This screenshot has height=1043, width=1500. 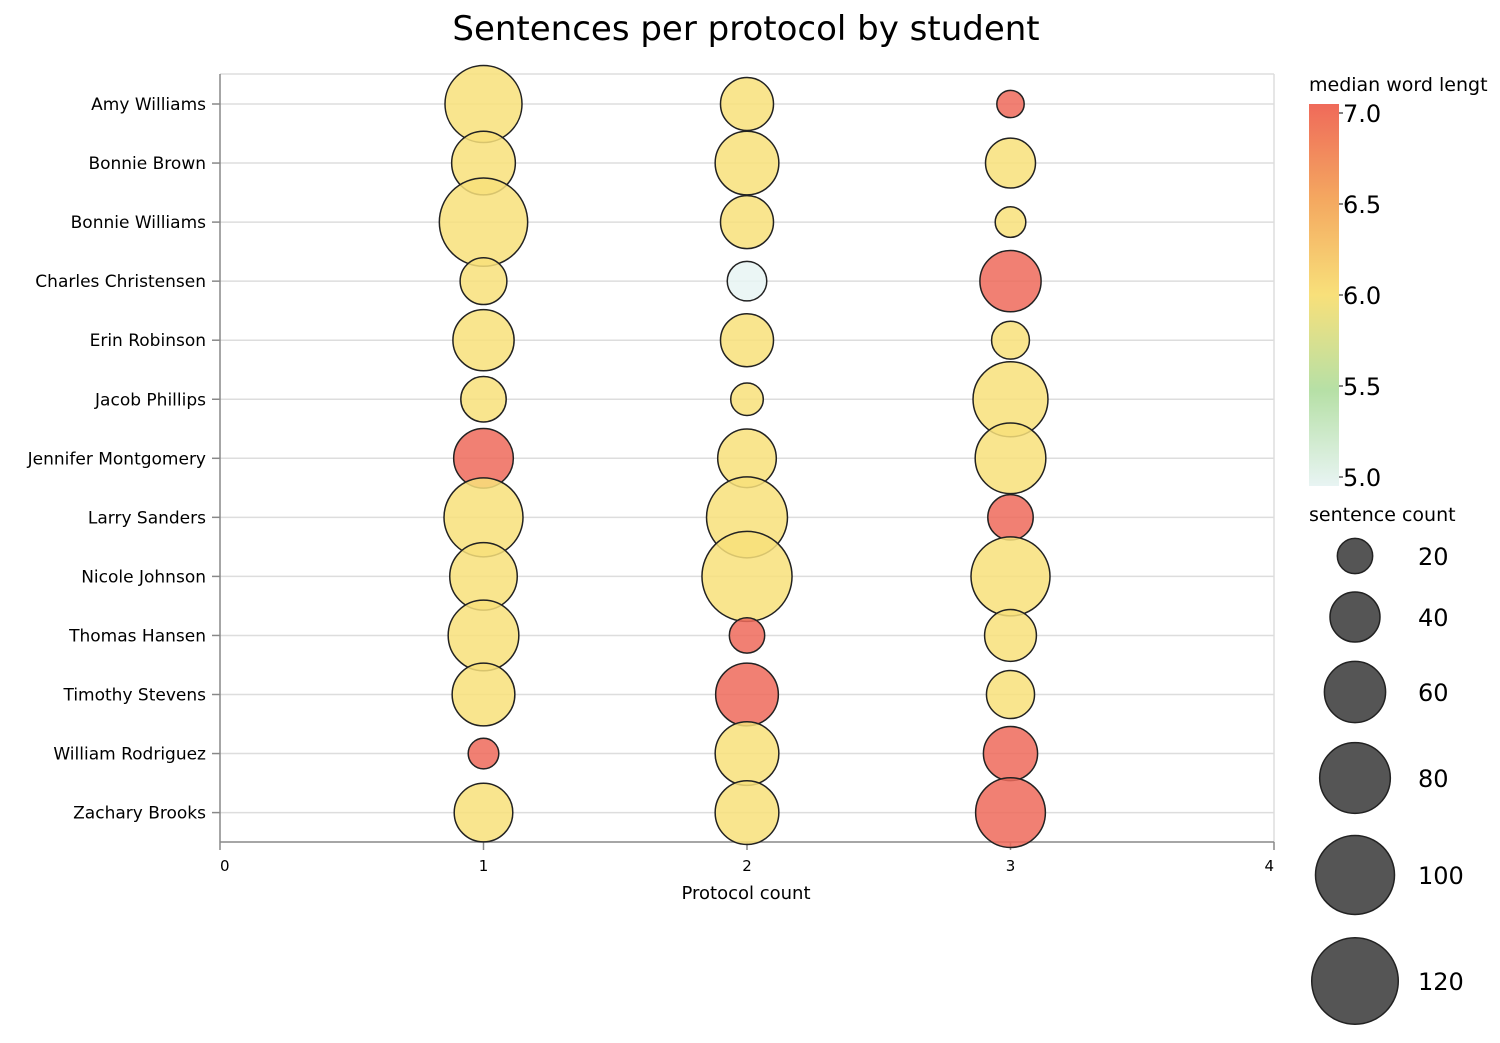 I want to click on color-legend-gradient, so click(x=1324, y=295).